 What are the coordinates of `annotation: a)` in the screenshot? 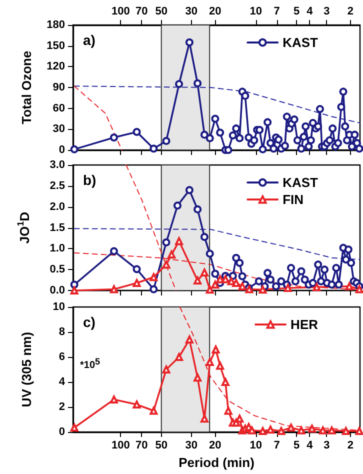 It's located at (89, 40).